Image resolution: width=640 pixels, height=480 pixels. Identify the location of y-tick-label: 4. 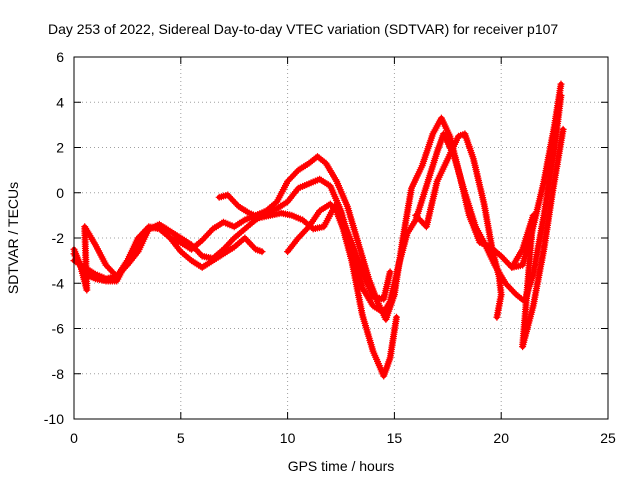
(60, 102).